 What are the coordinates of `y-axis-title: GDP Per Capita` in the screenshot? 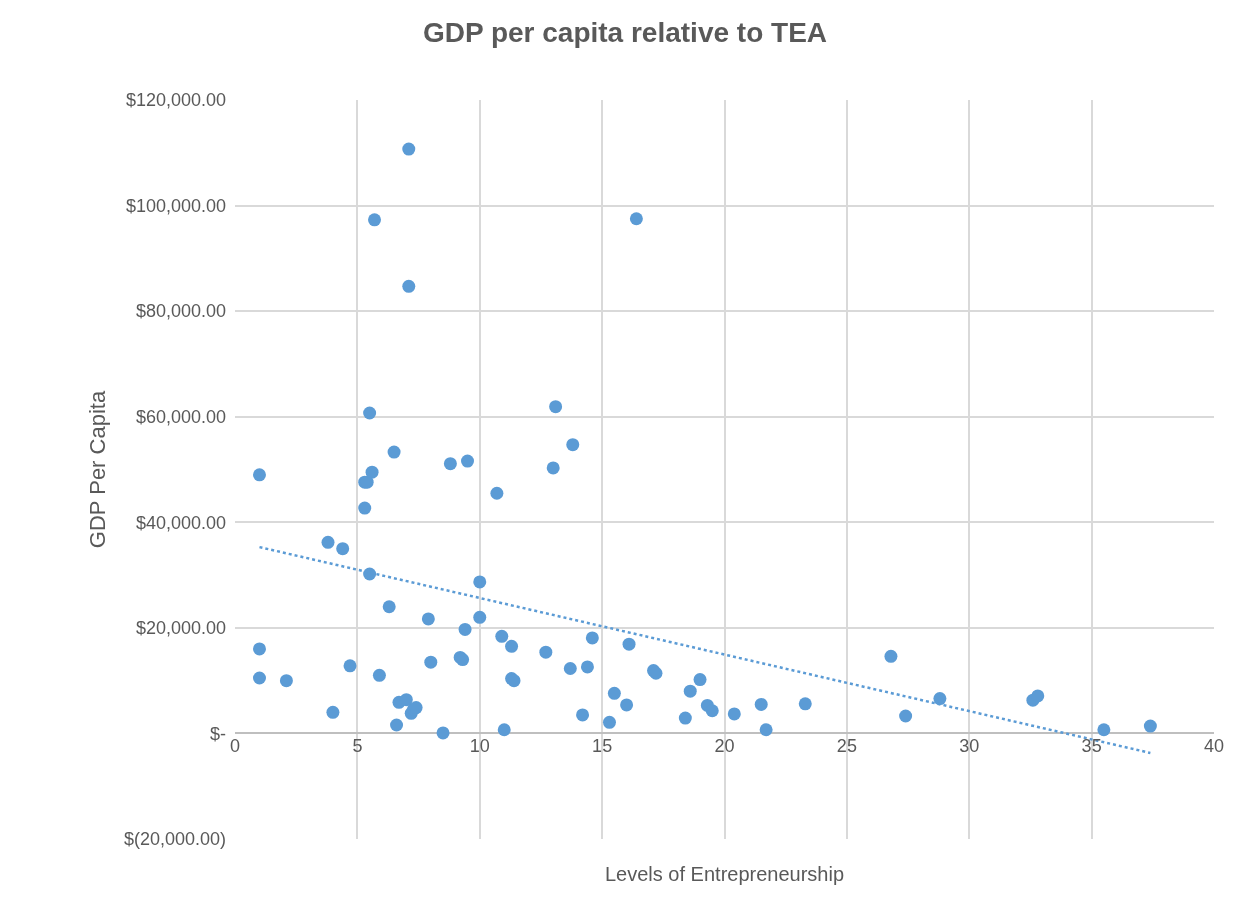 It's located at (97, 469).